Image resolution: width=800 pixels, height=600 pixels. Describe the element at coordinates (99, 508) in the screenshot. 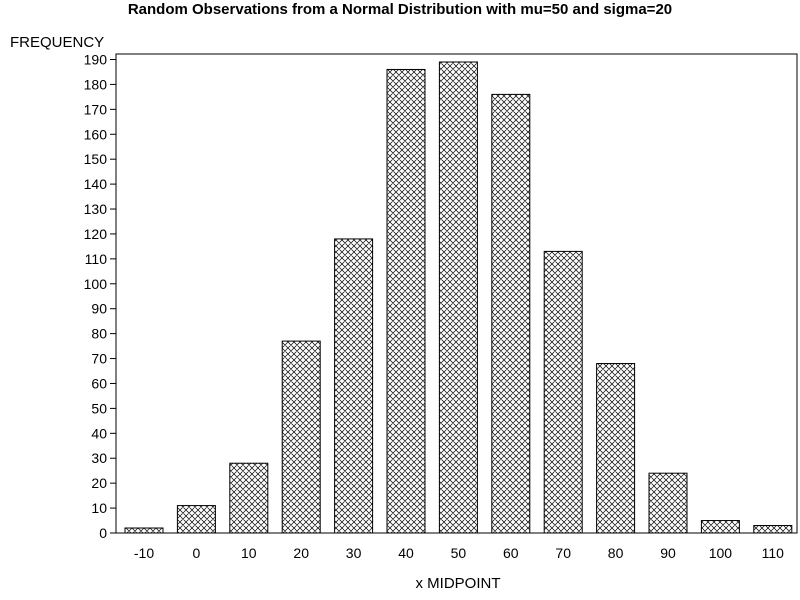

I see `y-tick-label: 10` at that location.